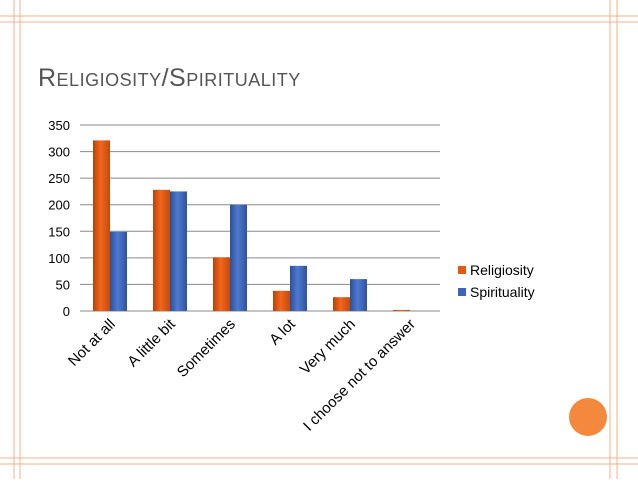  What do you see at coordinates (59, 152) in the screenshot?
I see `y-tick-label: 300` at bounding box center [59, 152].